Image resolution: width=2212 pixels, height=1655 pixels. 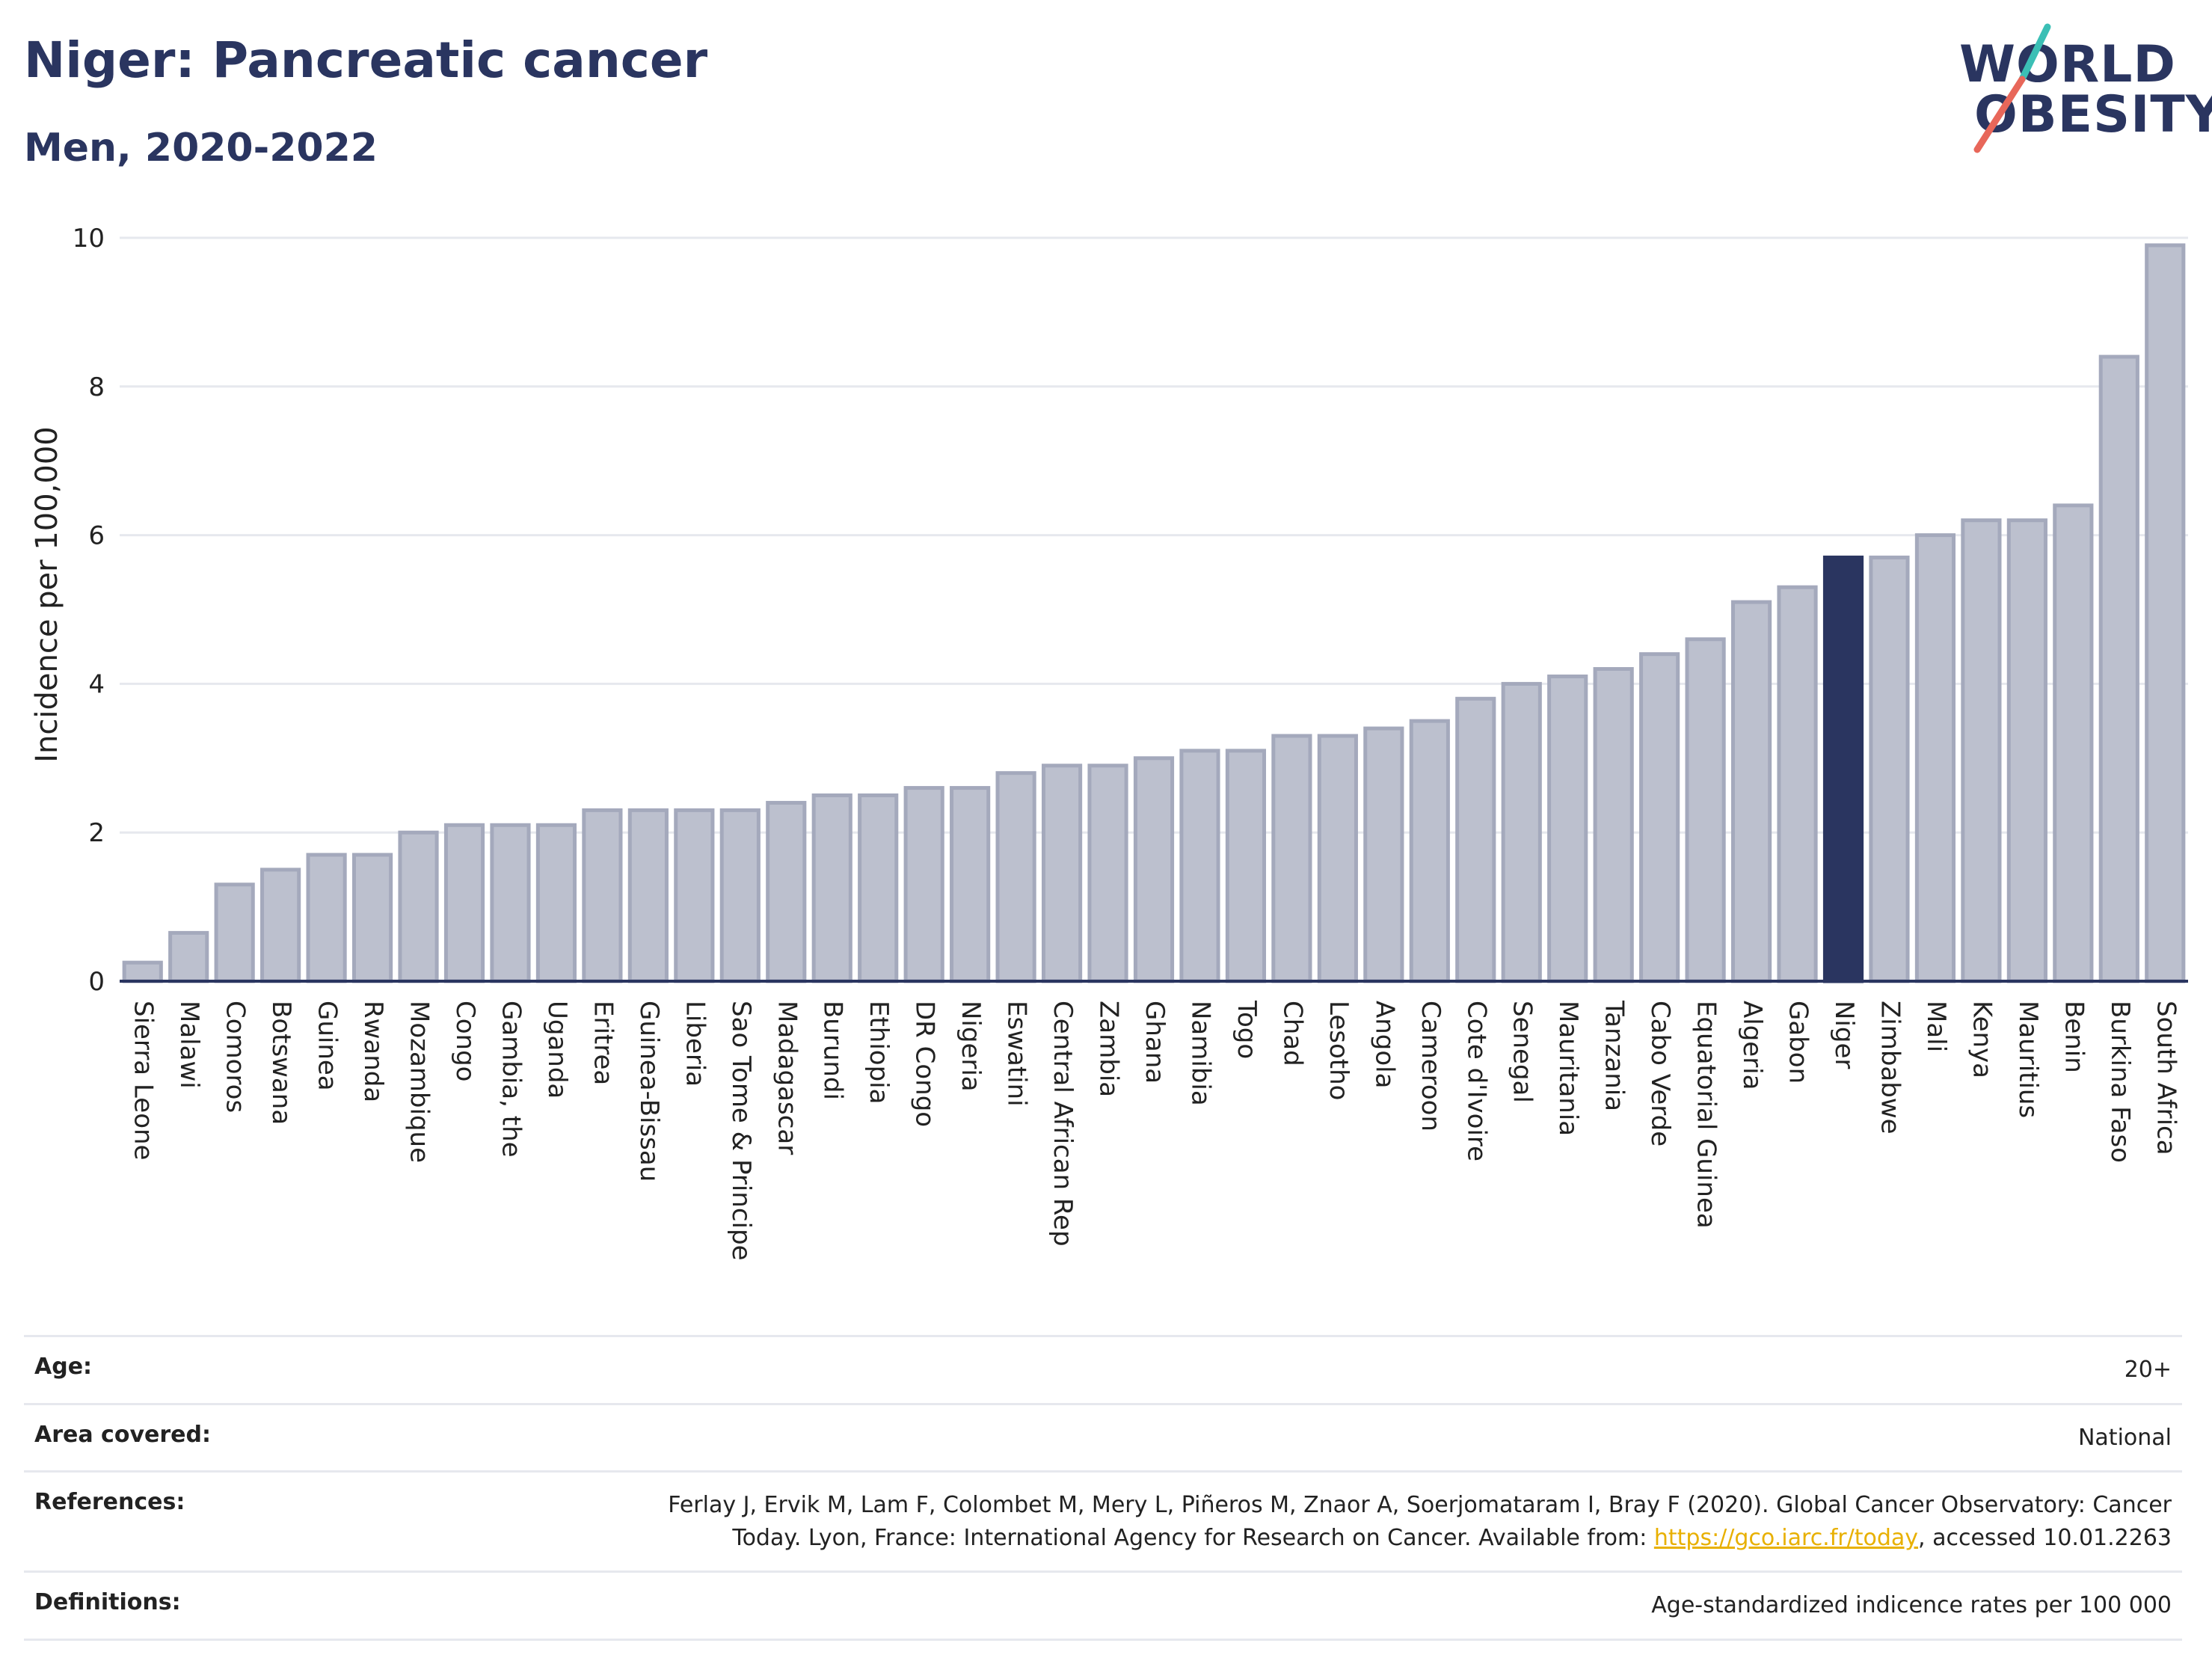 What do you see at coordinates (2045, 1537) in the screenshot?
I see `references-text-3: , accessed 10.01.2263` at bounding box center [2045, 1537].